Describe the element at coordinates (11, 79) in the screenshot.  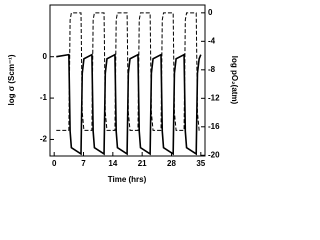
I see `y-axis-label: log σ (Scm⁻¹)` at that location.